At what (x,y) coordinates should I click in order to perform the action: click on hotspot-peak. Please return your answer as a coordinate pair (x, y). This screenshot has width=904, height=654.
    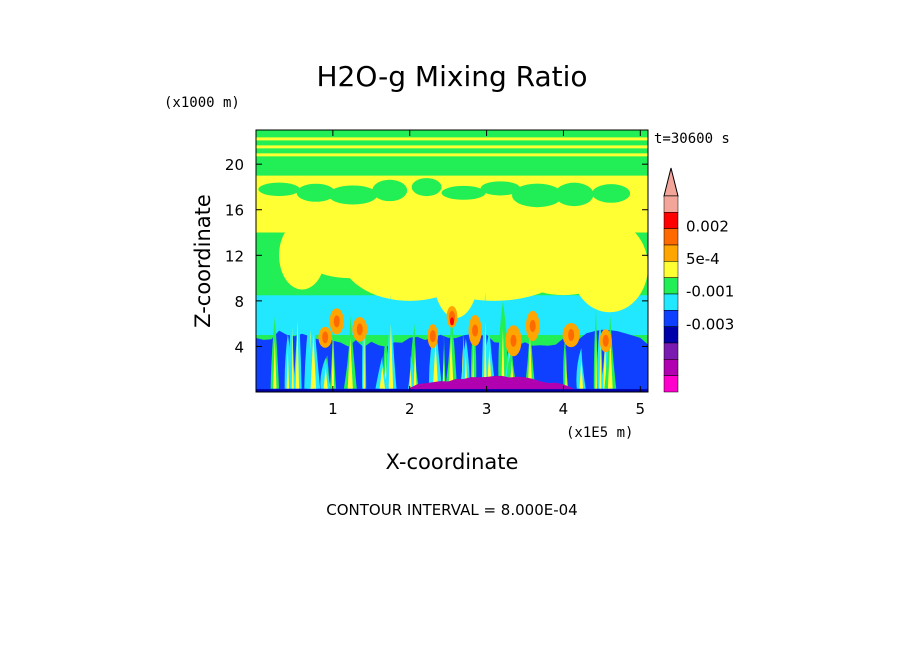
    Looking at the image, I should click on (452, 321).